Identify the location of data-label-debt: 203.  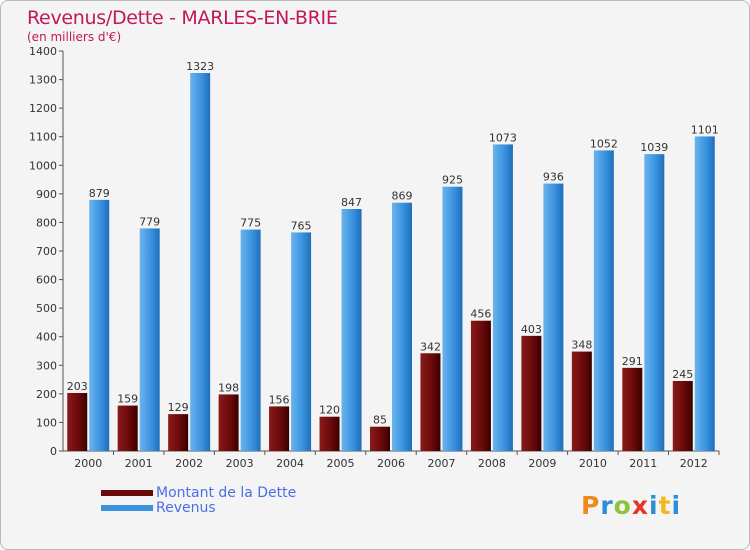
(77, 386).